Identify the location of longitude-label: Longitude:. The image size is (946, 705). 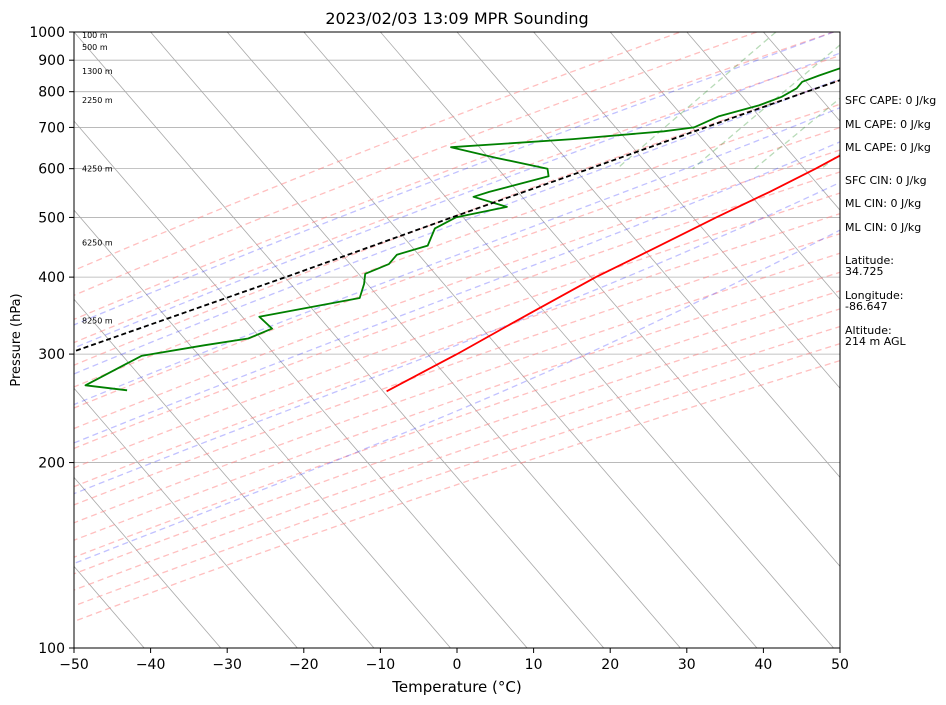
(874, 295).